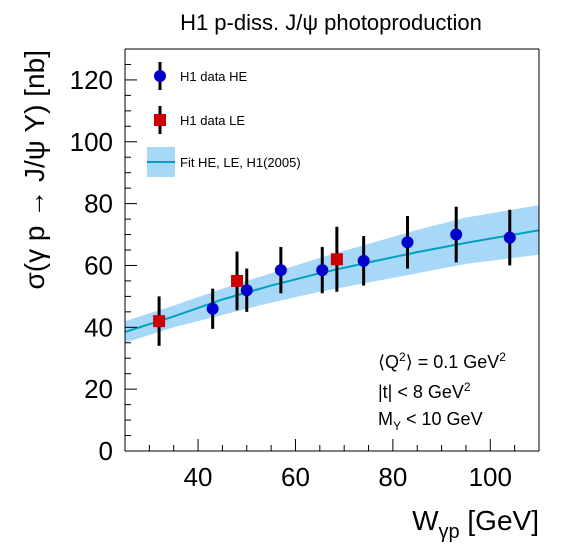 The image size is (567, 549). I want to click on y-tick-label: 0, so click(106, 451).